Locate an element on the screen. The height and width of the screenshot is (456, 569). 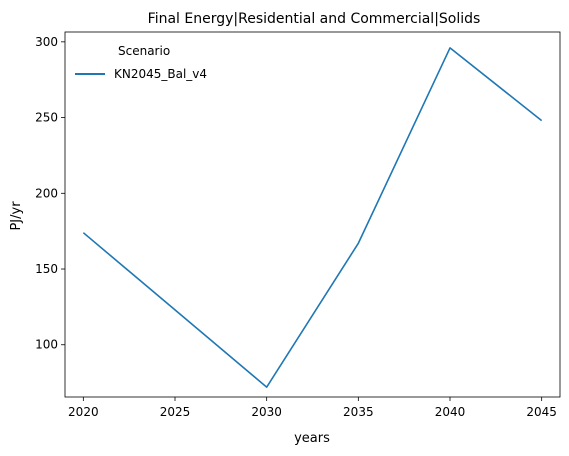
x-axis-label: years is located at coordinates (312, 438).